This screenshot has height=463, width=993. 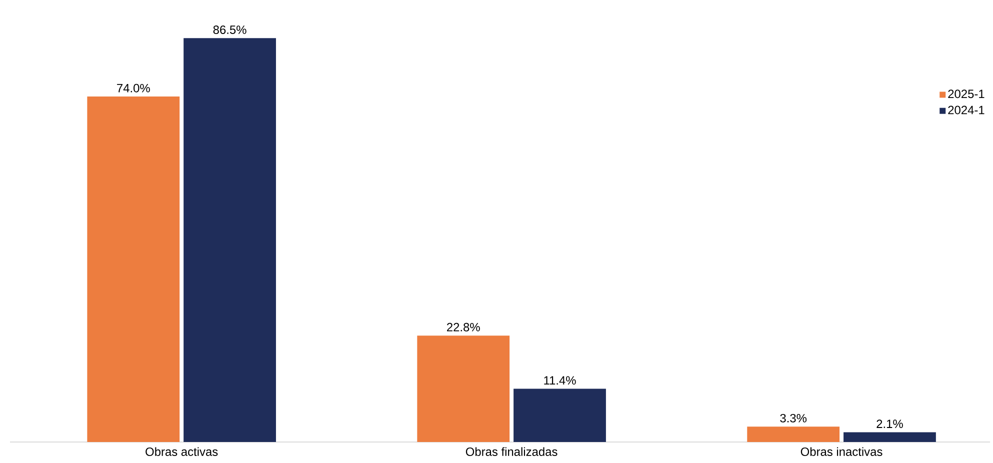 What do you see at coordinates (966, 110) in the screenshot?
I see `legend-label: 2024-1` at bounding box center [966, 110].